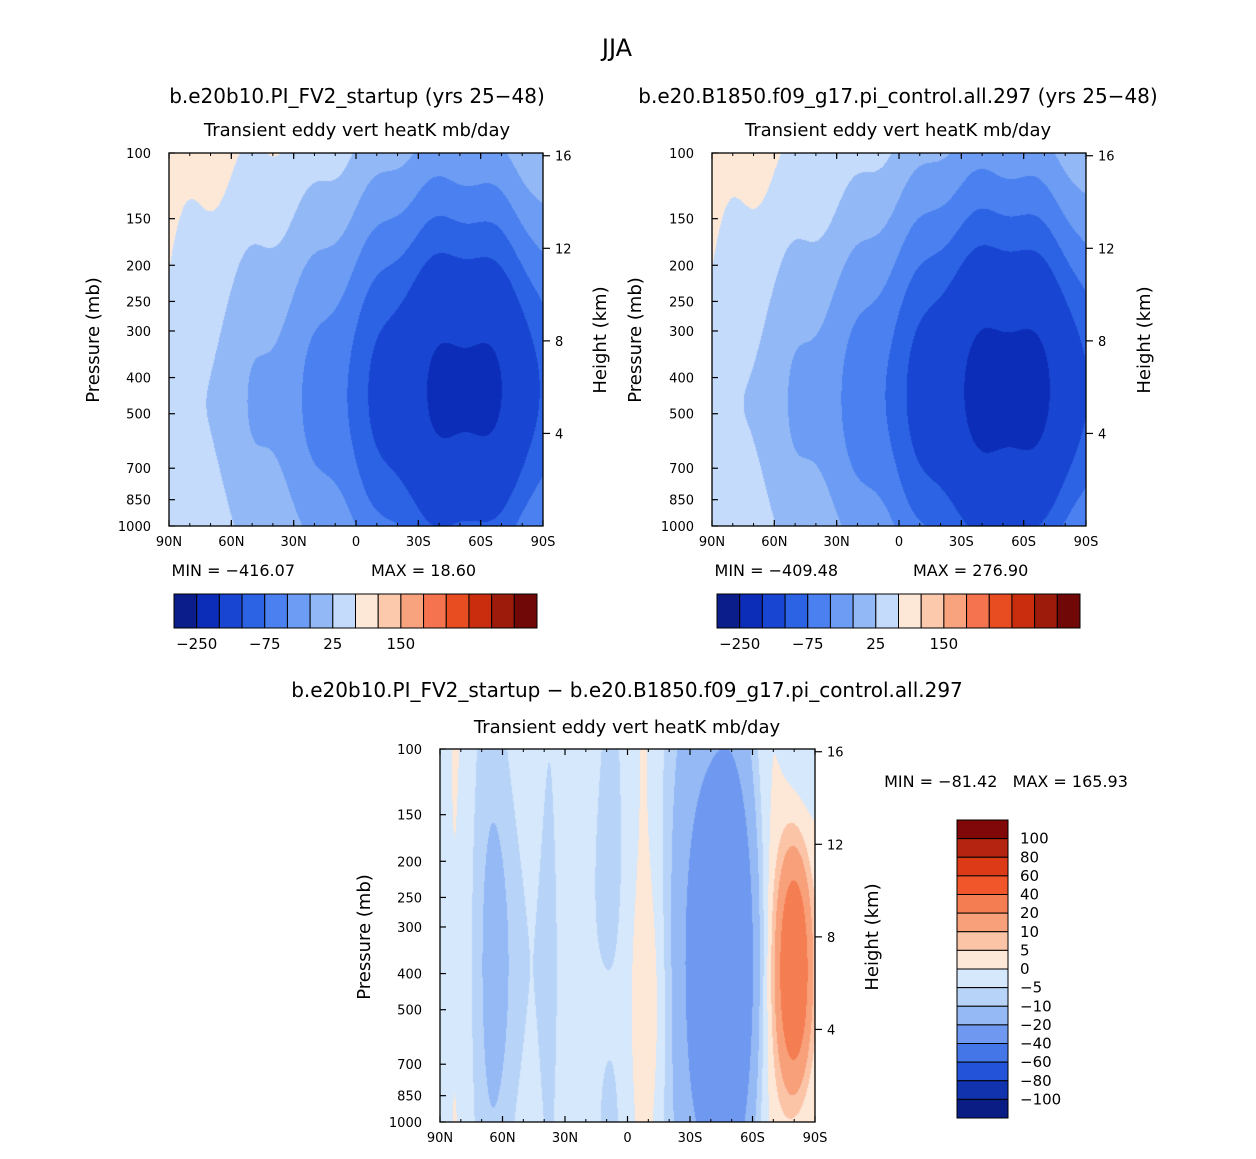 The image size is (1256, 1159). What do you see at coordinates (739, 644) in the screenshot?
I see `colorbar-label: −250` at bounding box center [739, 644].